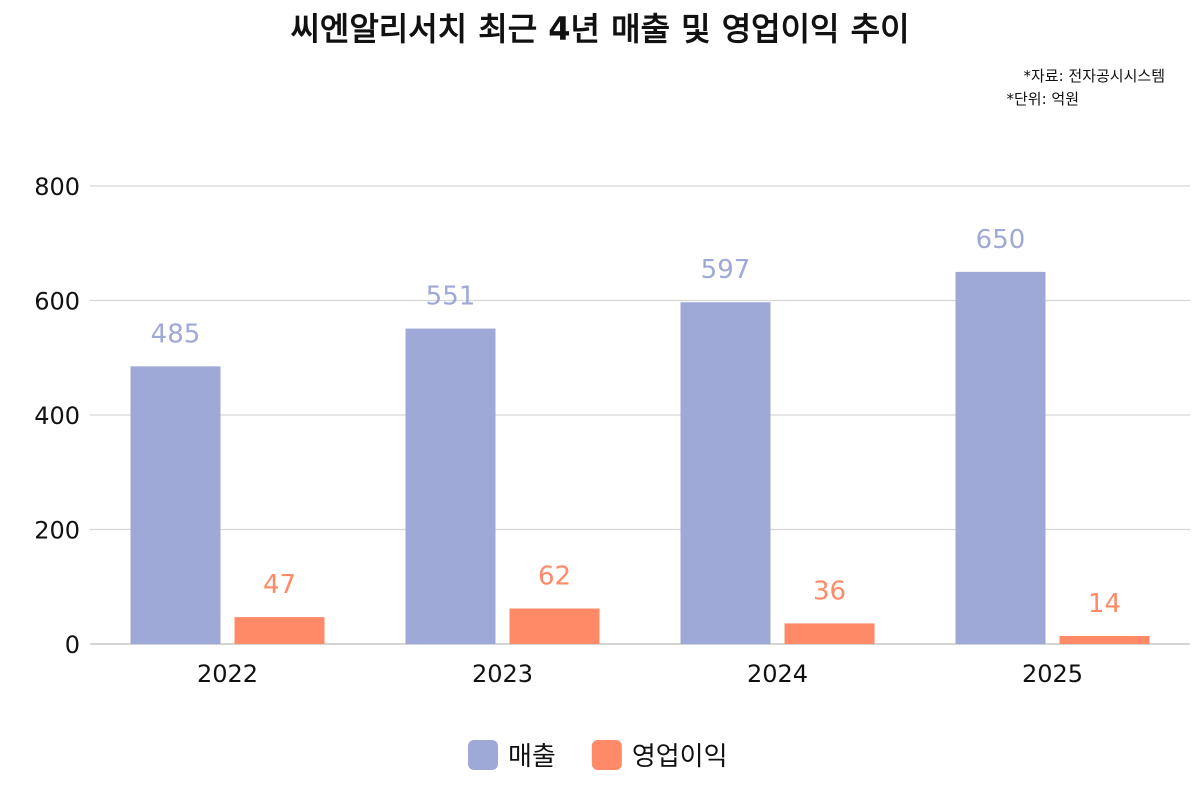  Describe the element at coordinates (726, 270) in the screenshot. I see `data-label: 597` at that location.